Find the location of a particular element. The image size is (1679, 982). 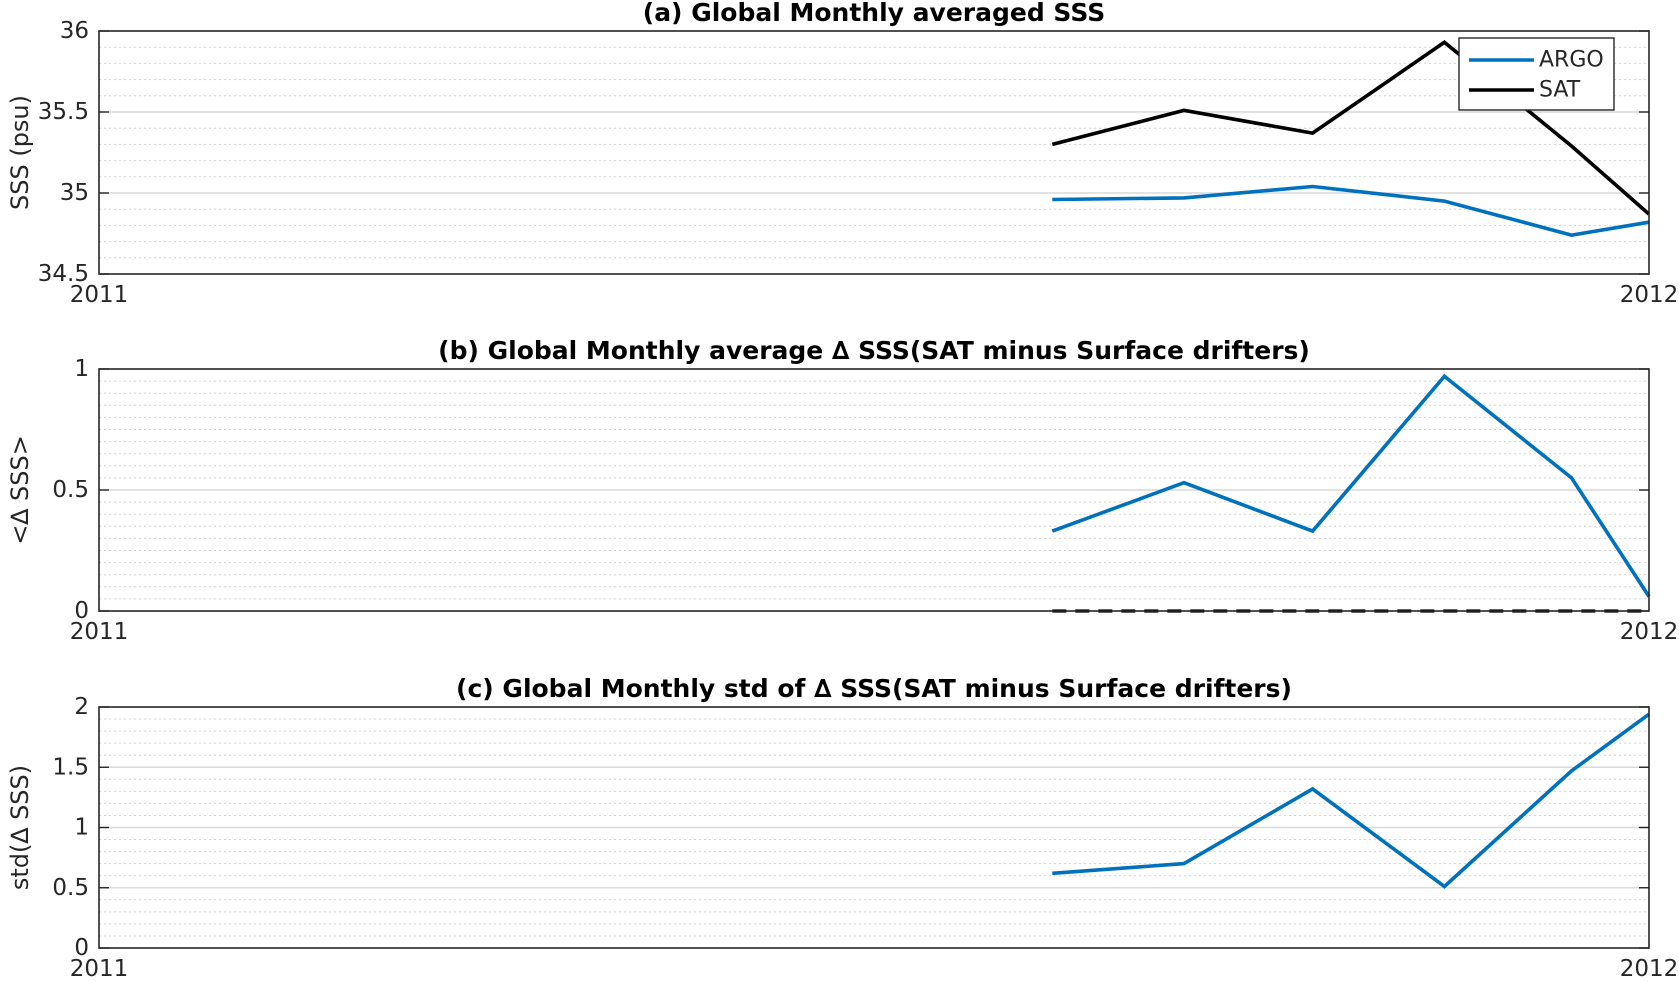

y-tick-label: 1.5 is located at coordinates (70, 767).